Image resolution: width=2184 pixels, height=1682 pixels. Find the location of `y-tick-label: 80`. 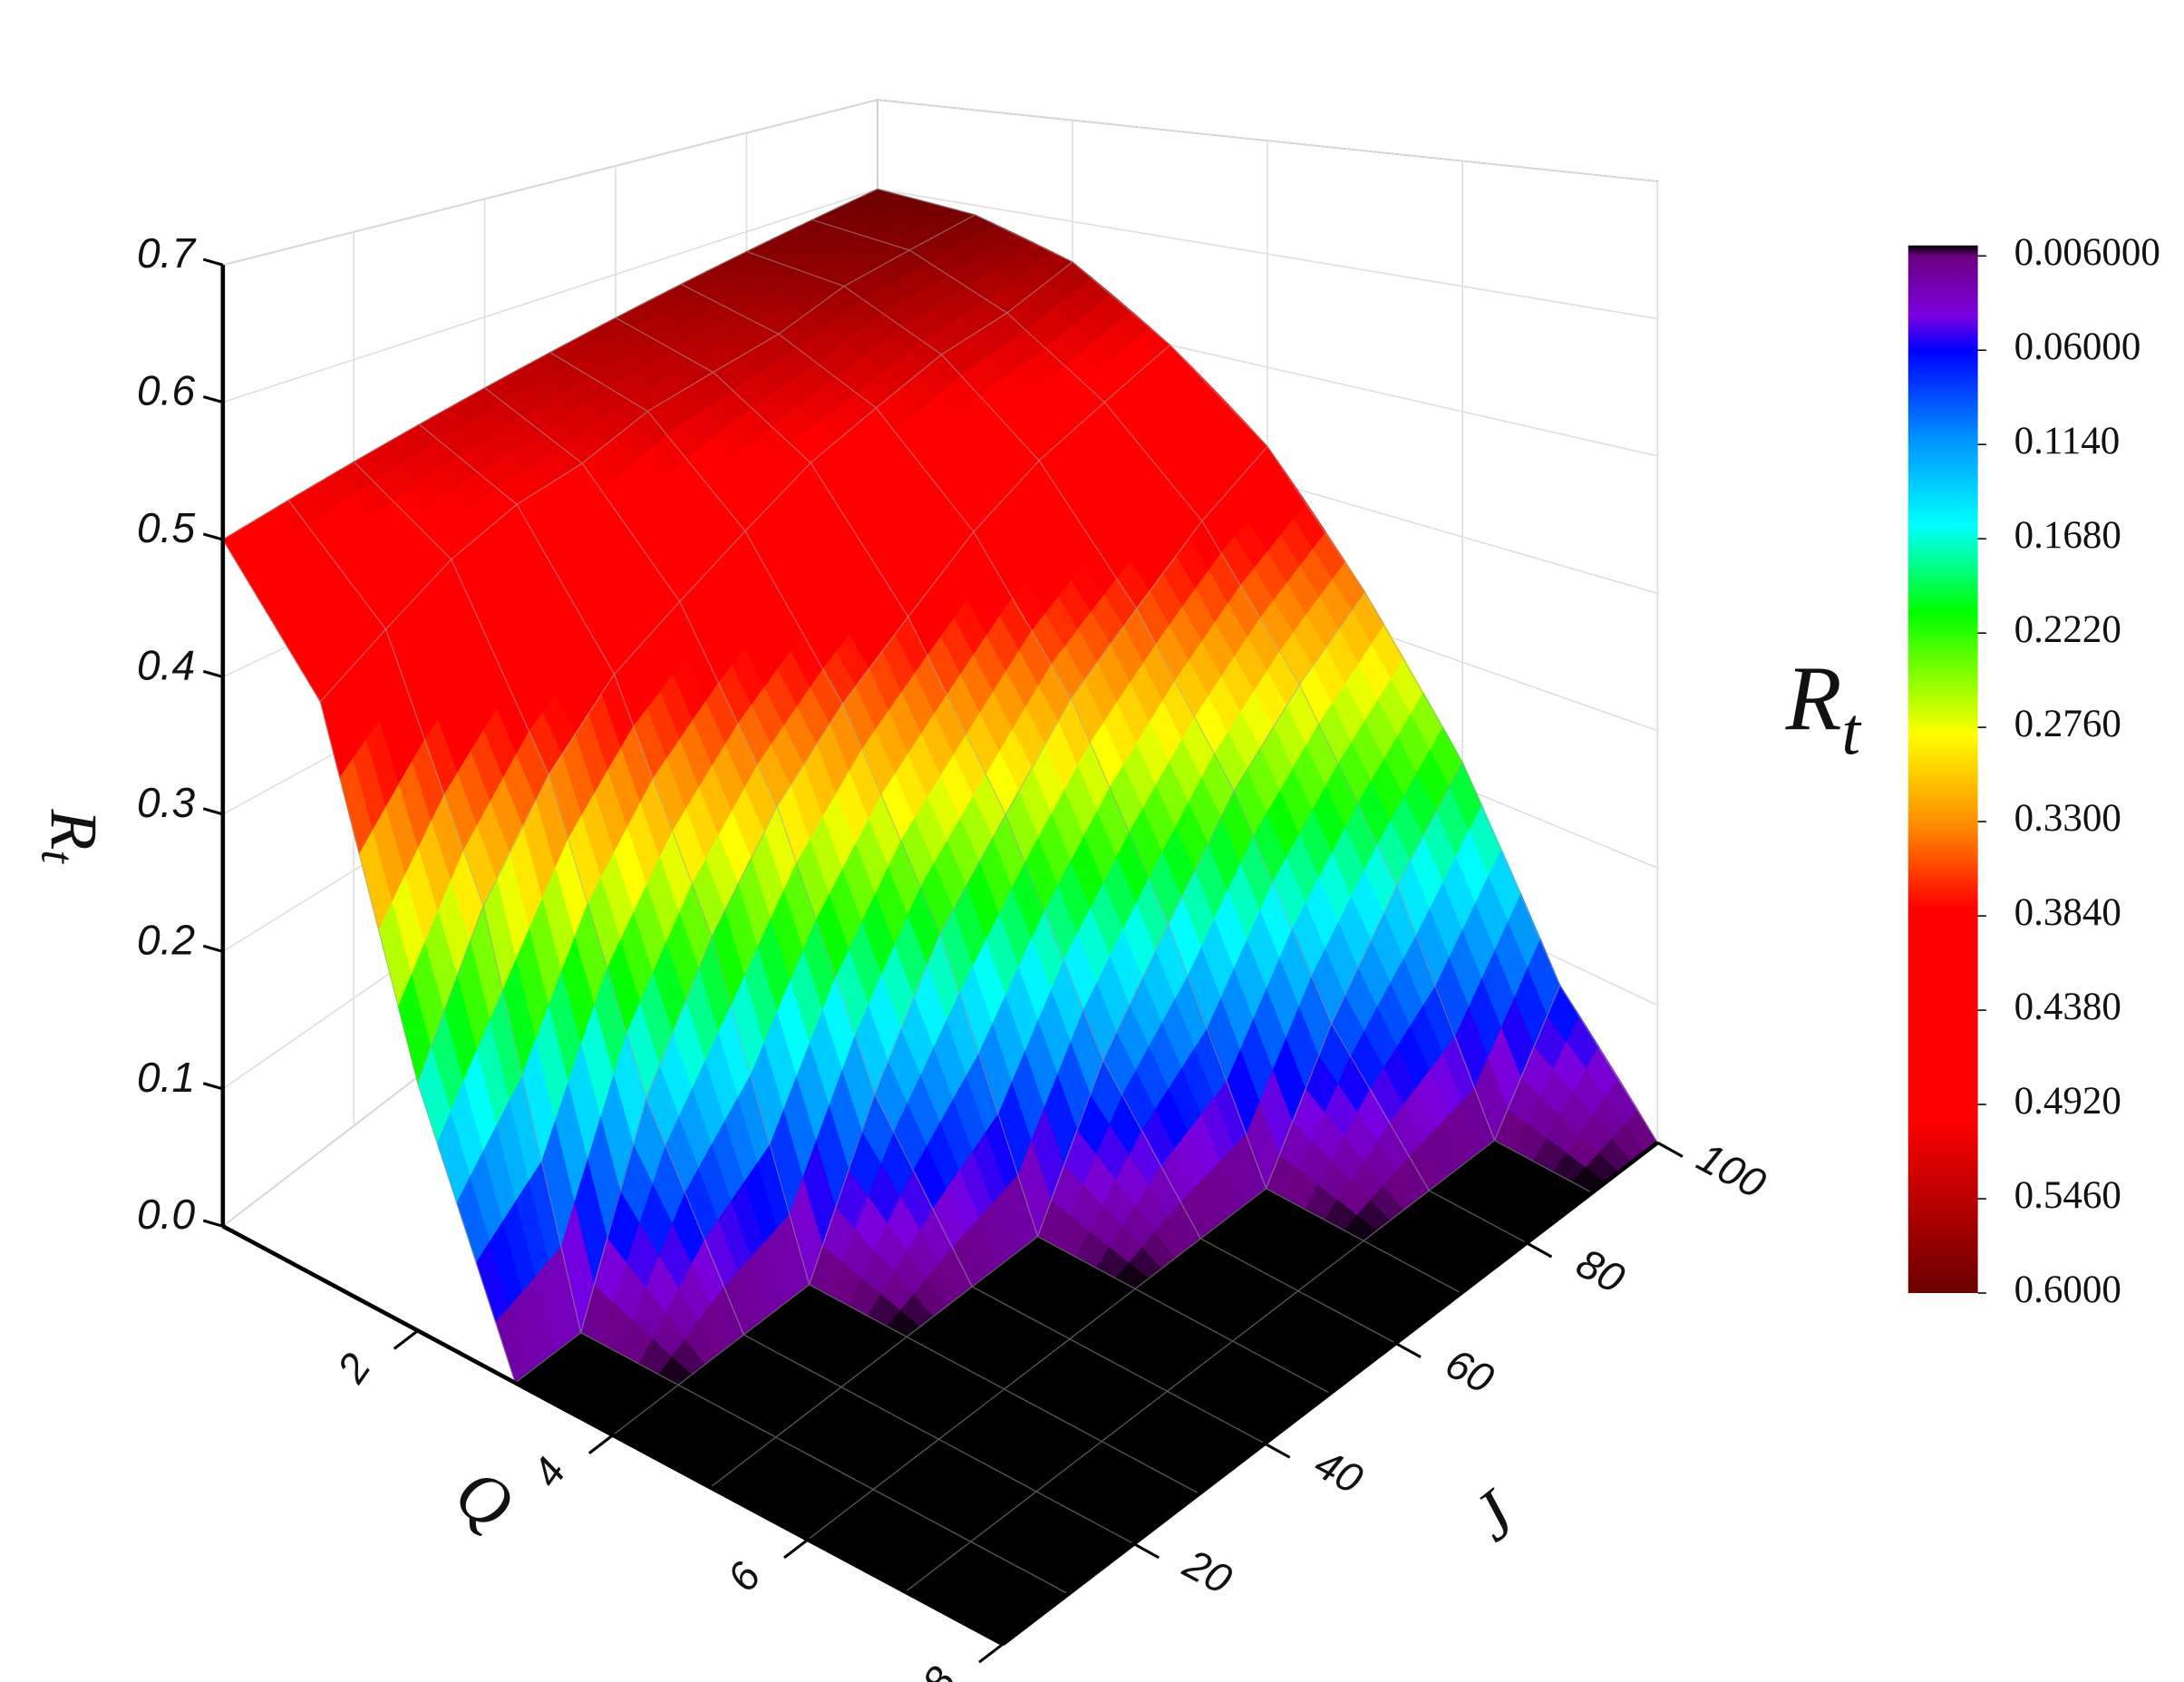

y-tick-label: 80 is located at coordinates (1601, 1270).